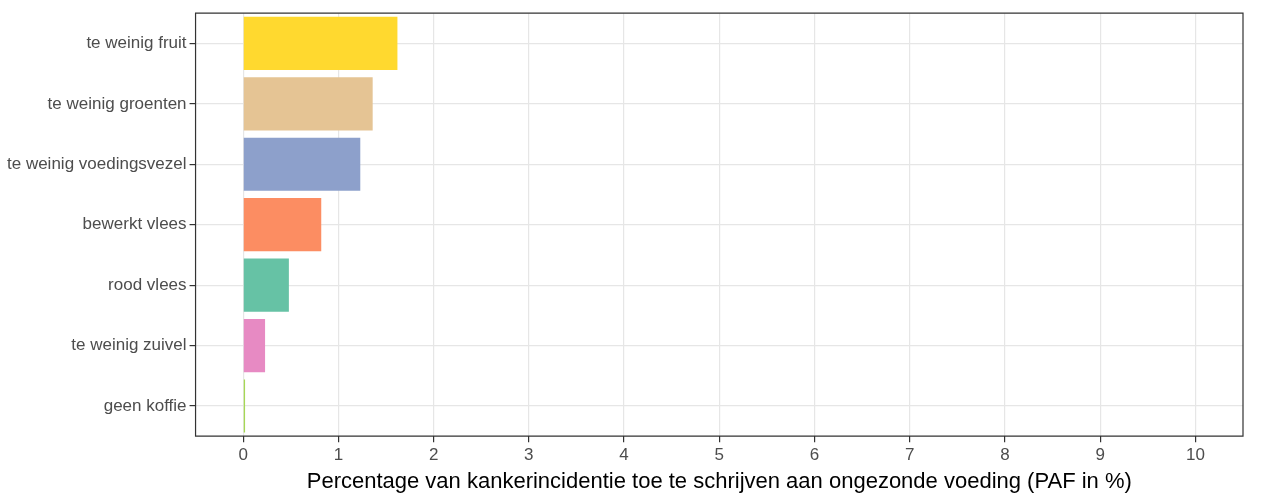 The height and width of the screenshot is (501, 1265). Describe the element at coordinates (814, 455) in the screenshot. I see `x-tick-label: 6` at that location.